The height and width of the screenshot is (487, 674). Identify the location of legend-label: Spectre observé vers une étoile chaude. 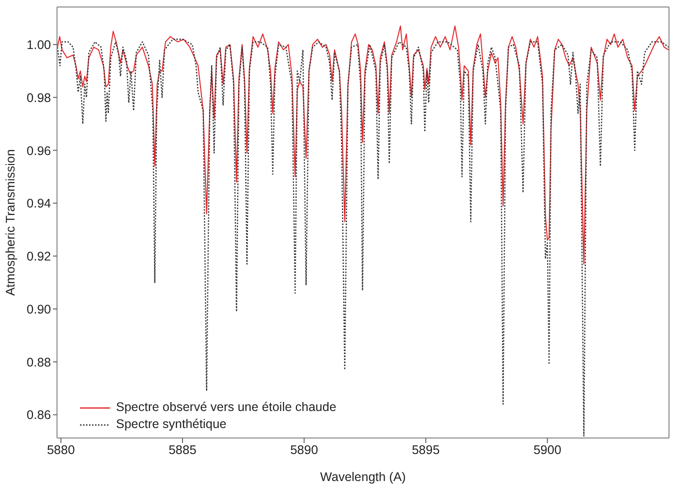
(226, 407).